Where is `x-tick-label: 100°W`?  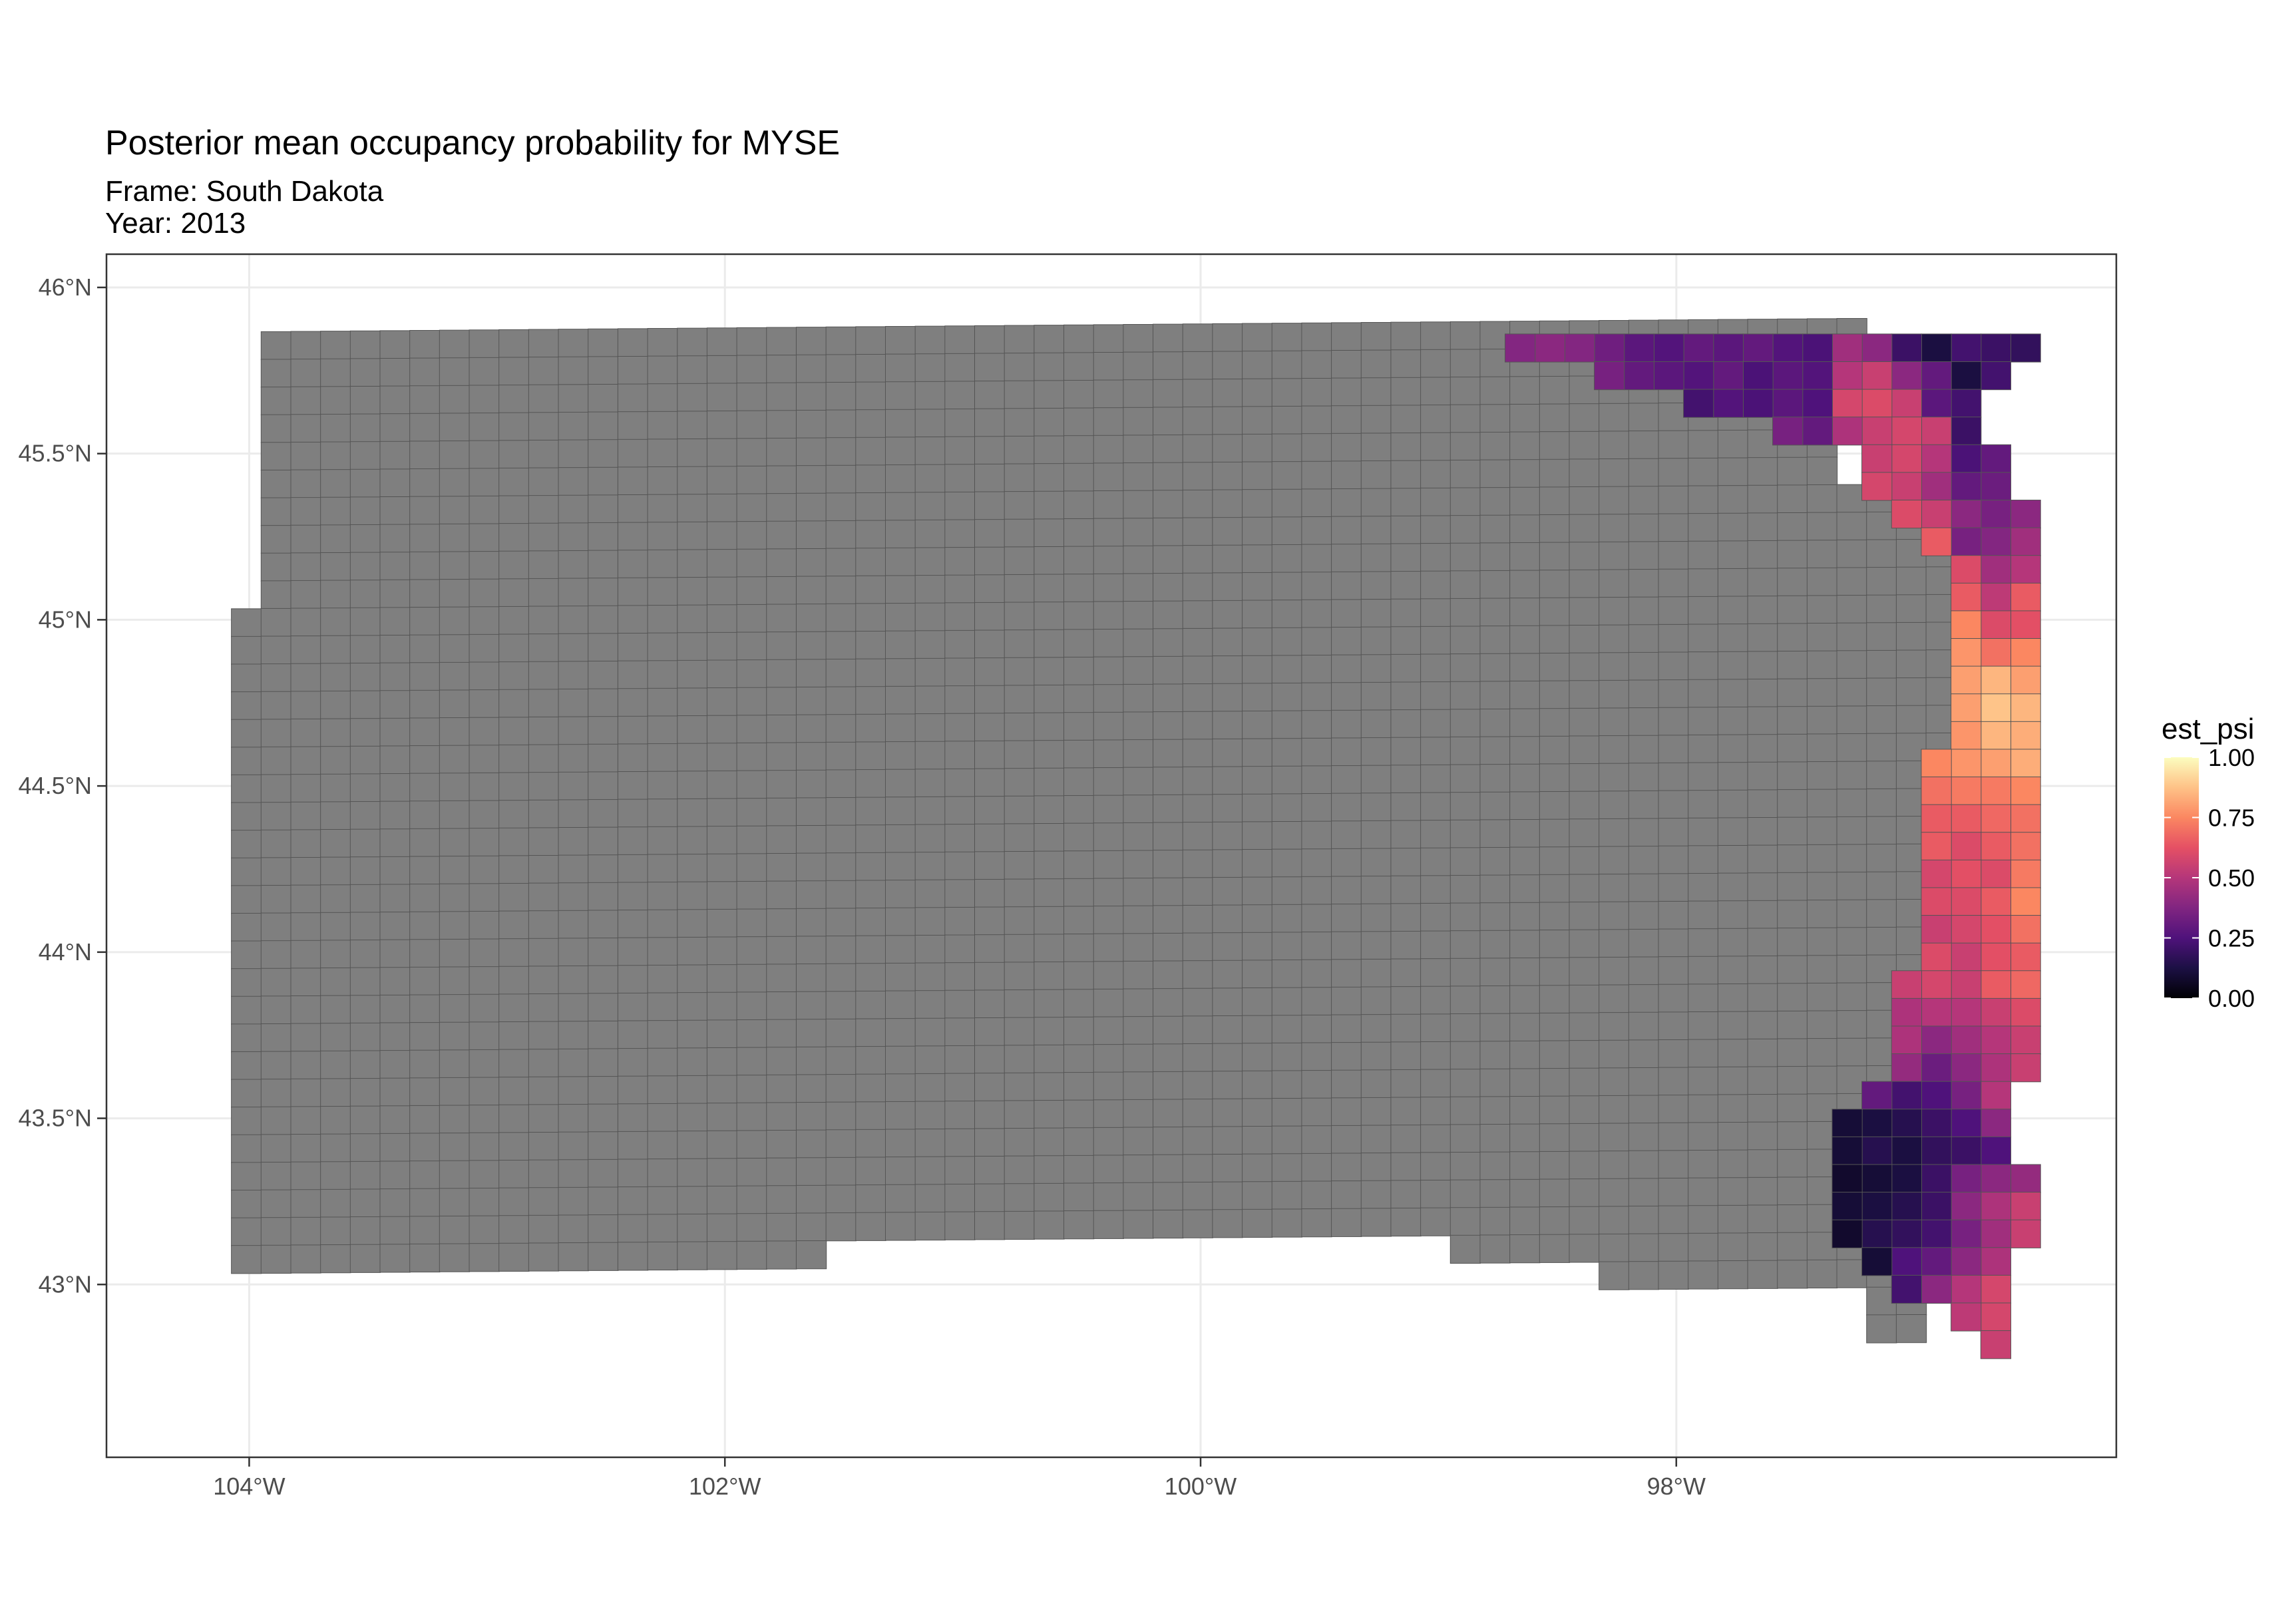 x-tick-label: 100°W is located at coordinates (1201, 1486).